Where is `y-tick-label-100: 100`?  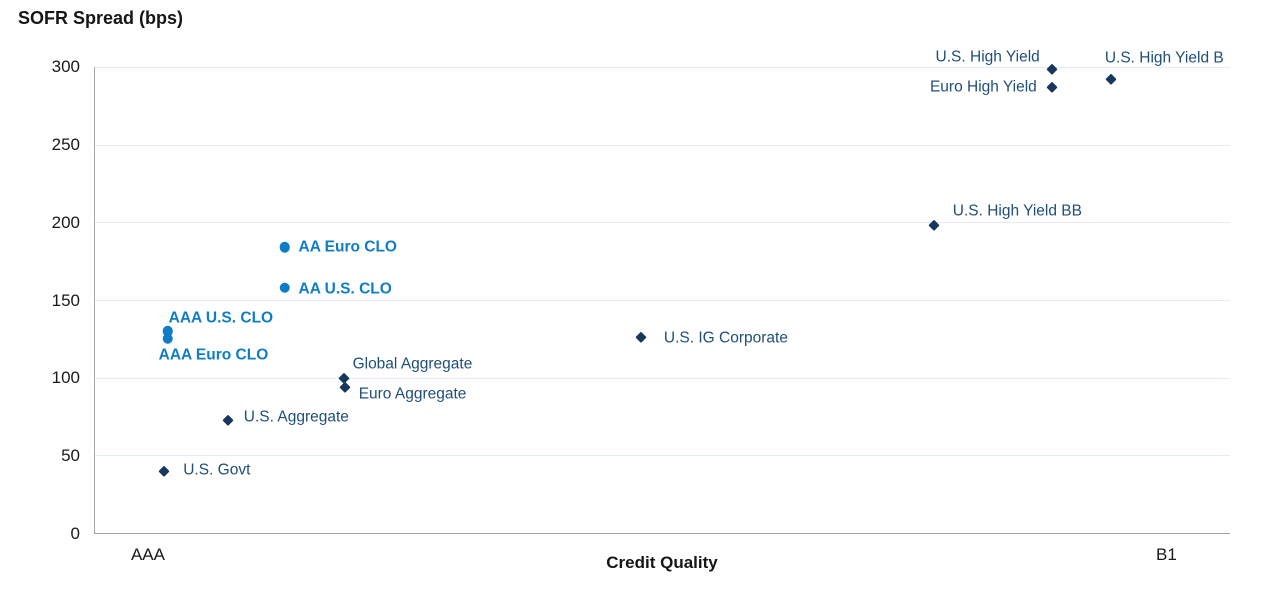 y-tick-label-100: 100 is located at coordinates (65, 378).